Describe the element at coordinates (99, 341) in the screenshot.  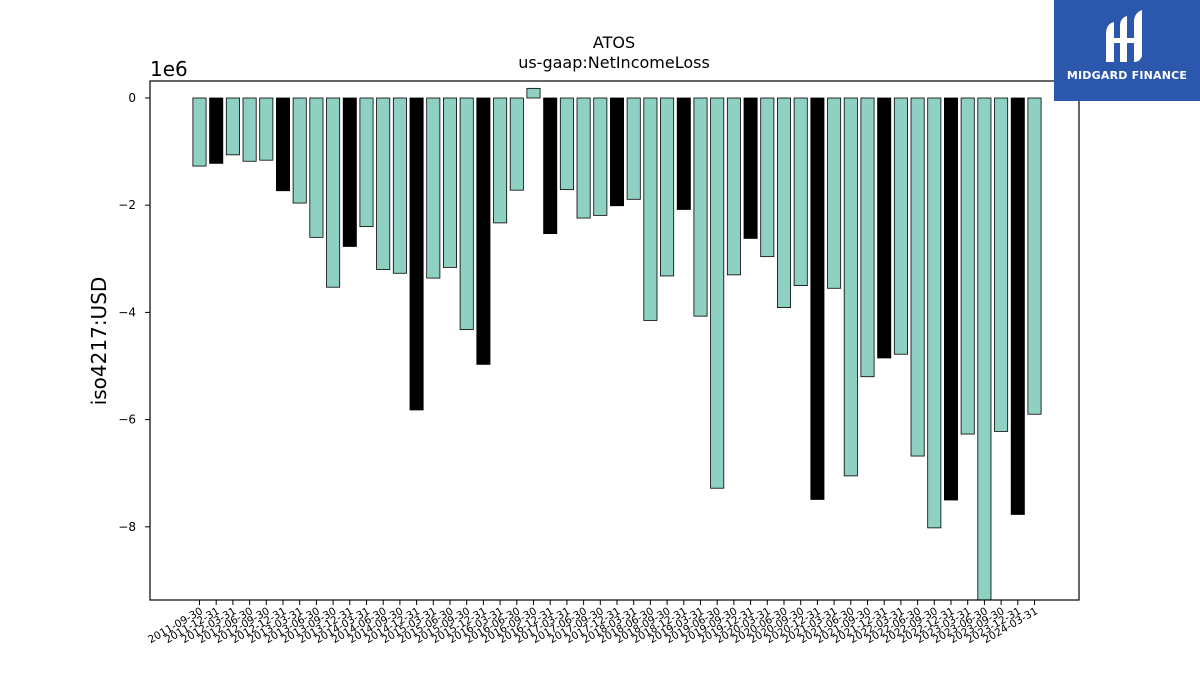
I see `y-axis-label: iso4217:USD` at that location.